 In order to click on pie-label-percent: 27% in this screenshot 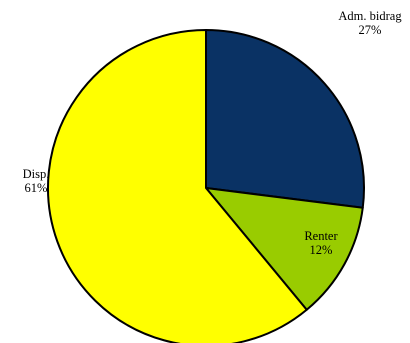, I will do `click(370, 30)`.